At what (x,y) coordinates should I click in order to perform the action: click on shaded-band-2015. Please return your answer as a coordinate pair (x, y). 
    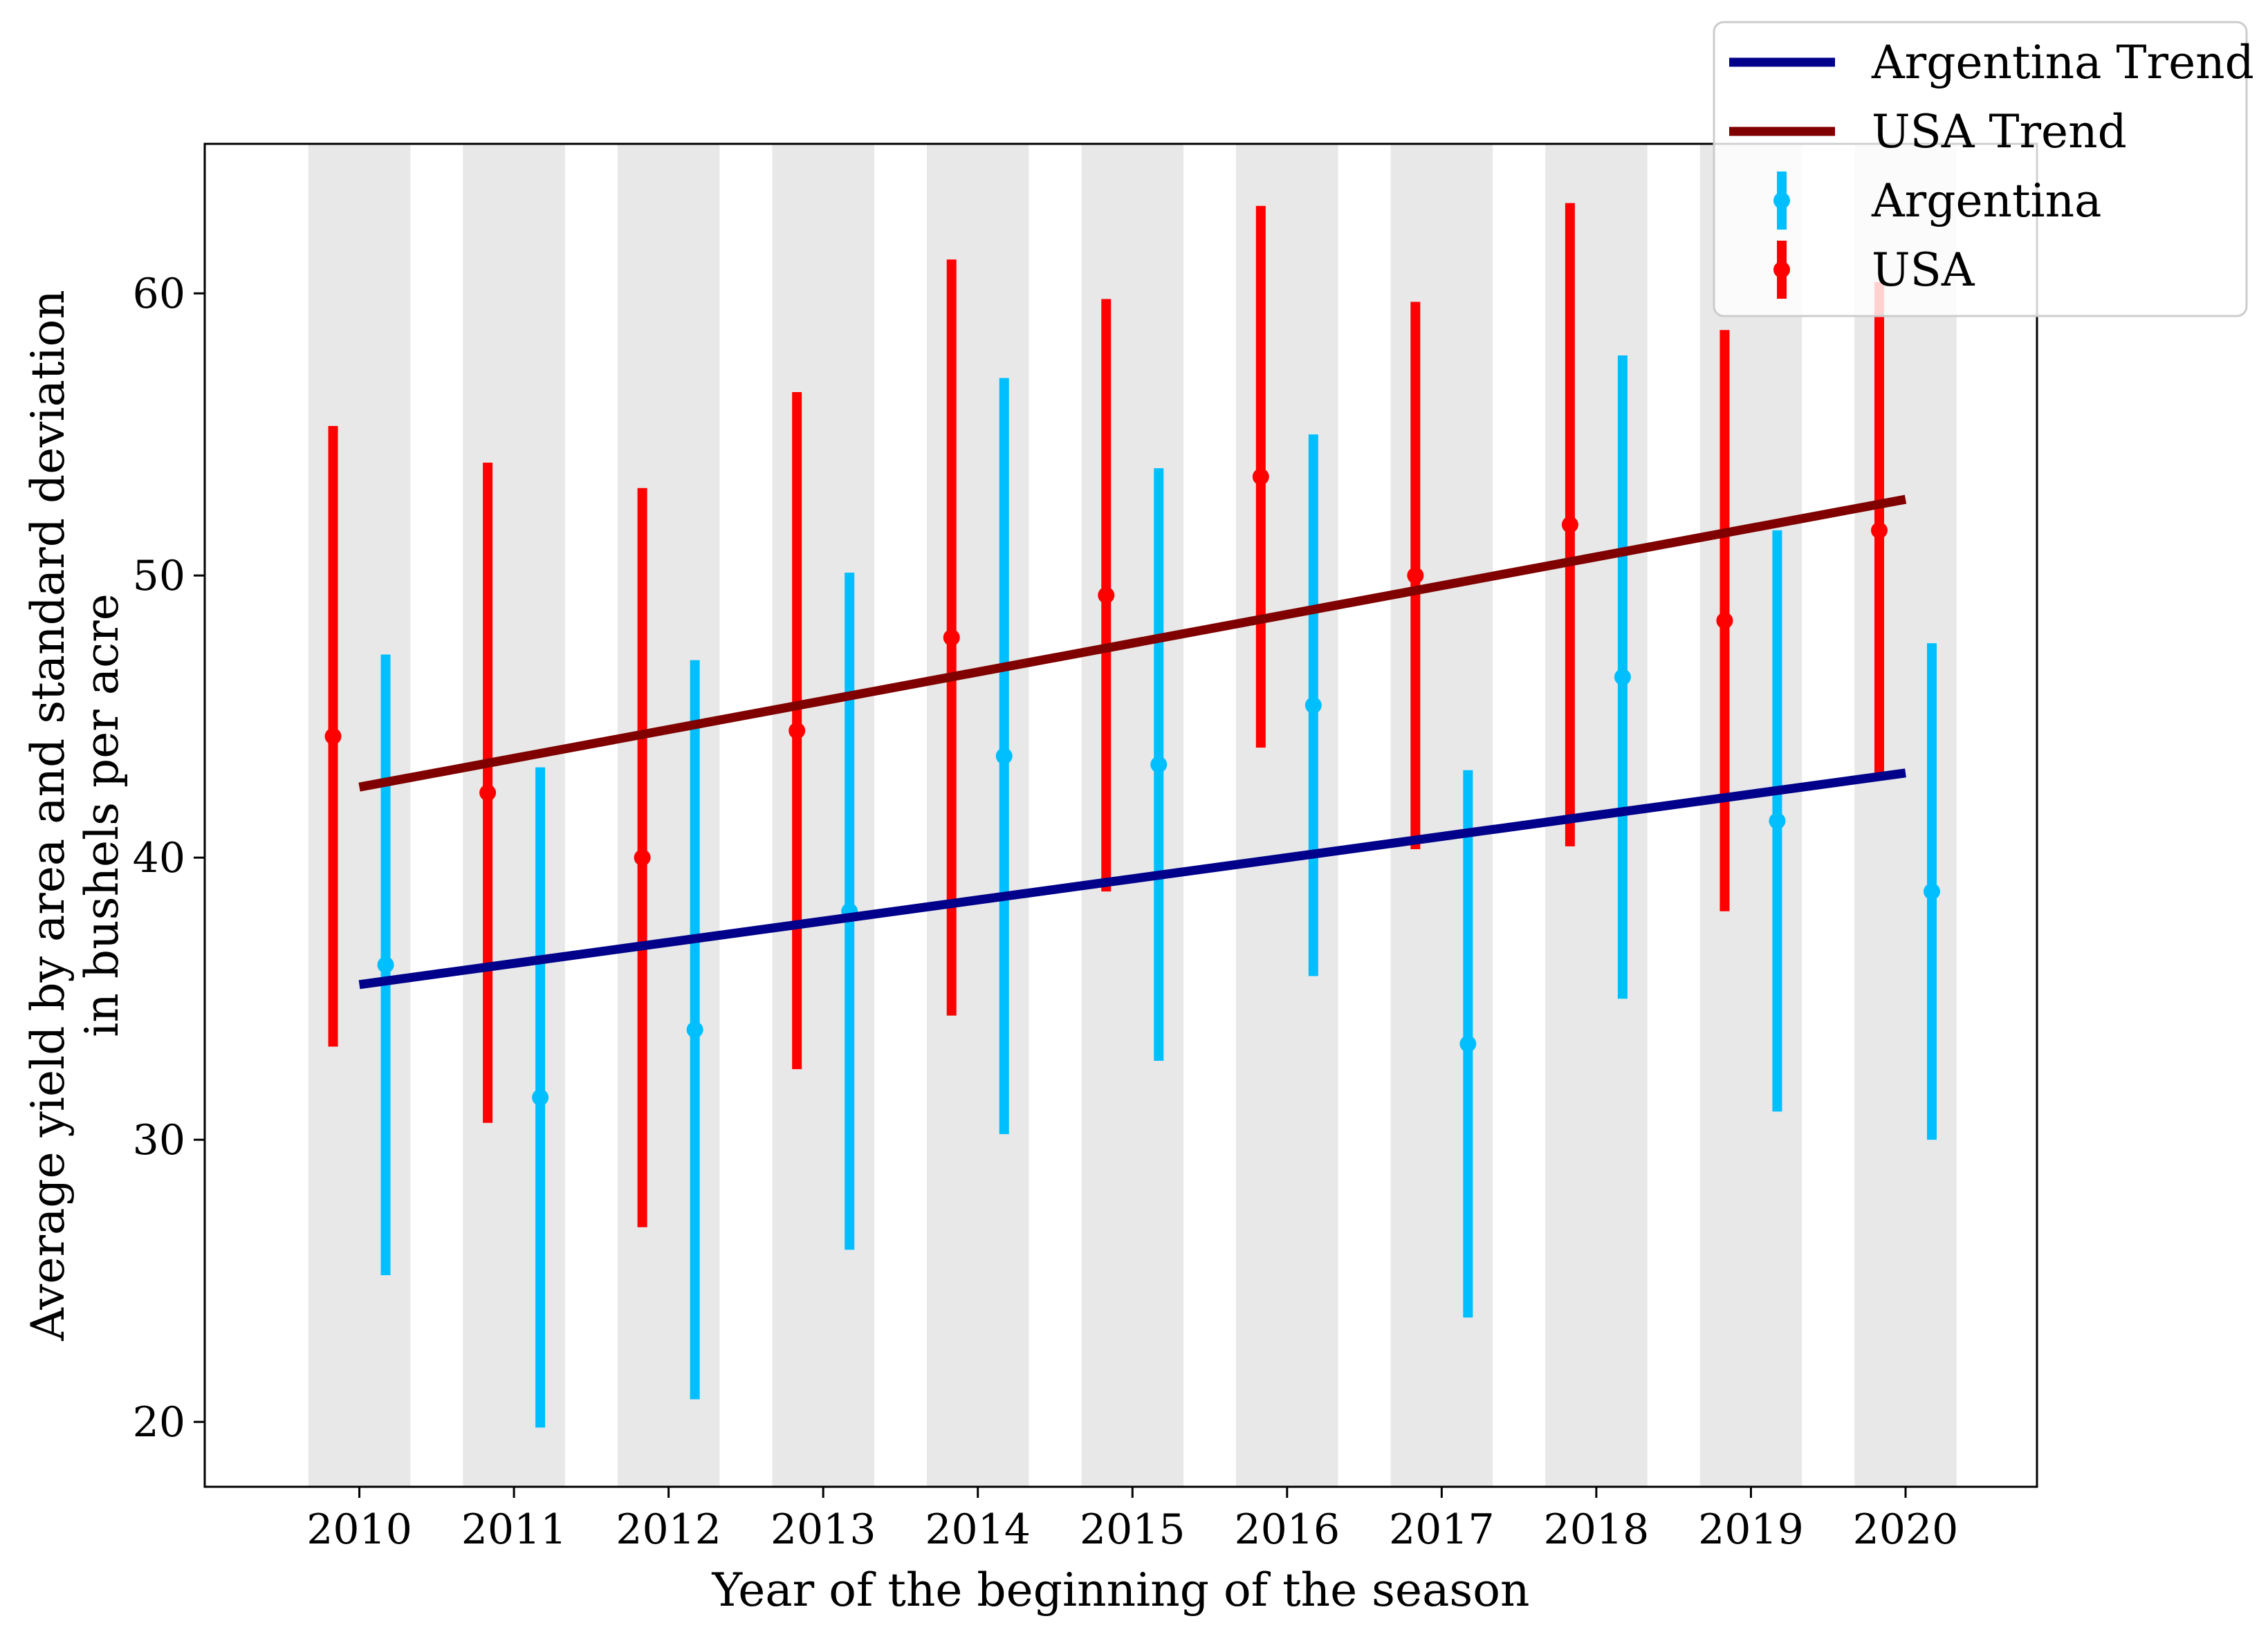
    Looking at the image, I should click on (1132, 815).